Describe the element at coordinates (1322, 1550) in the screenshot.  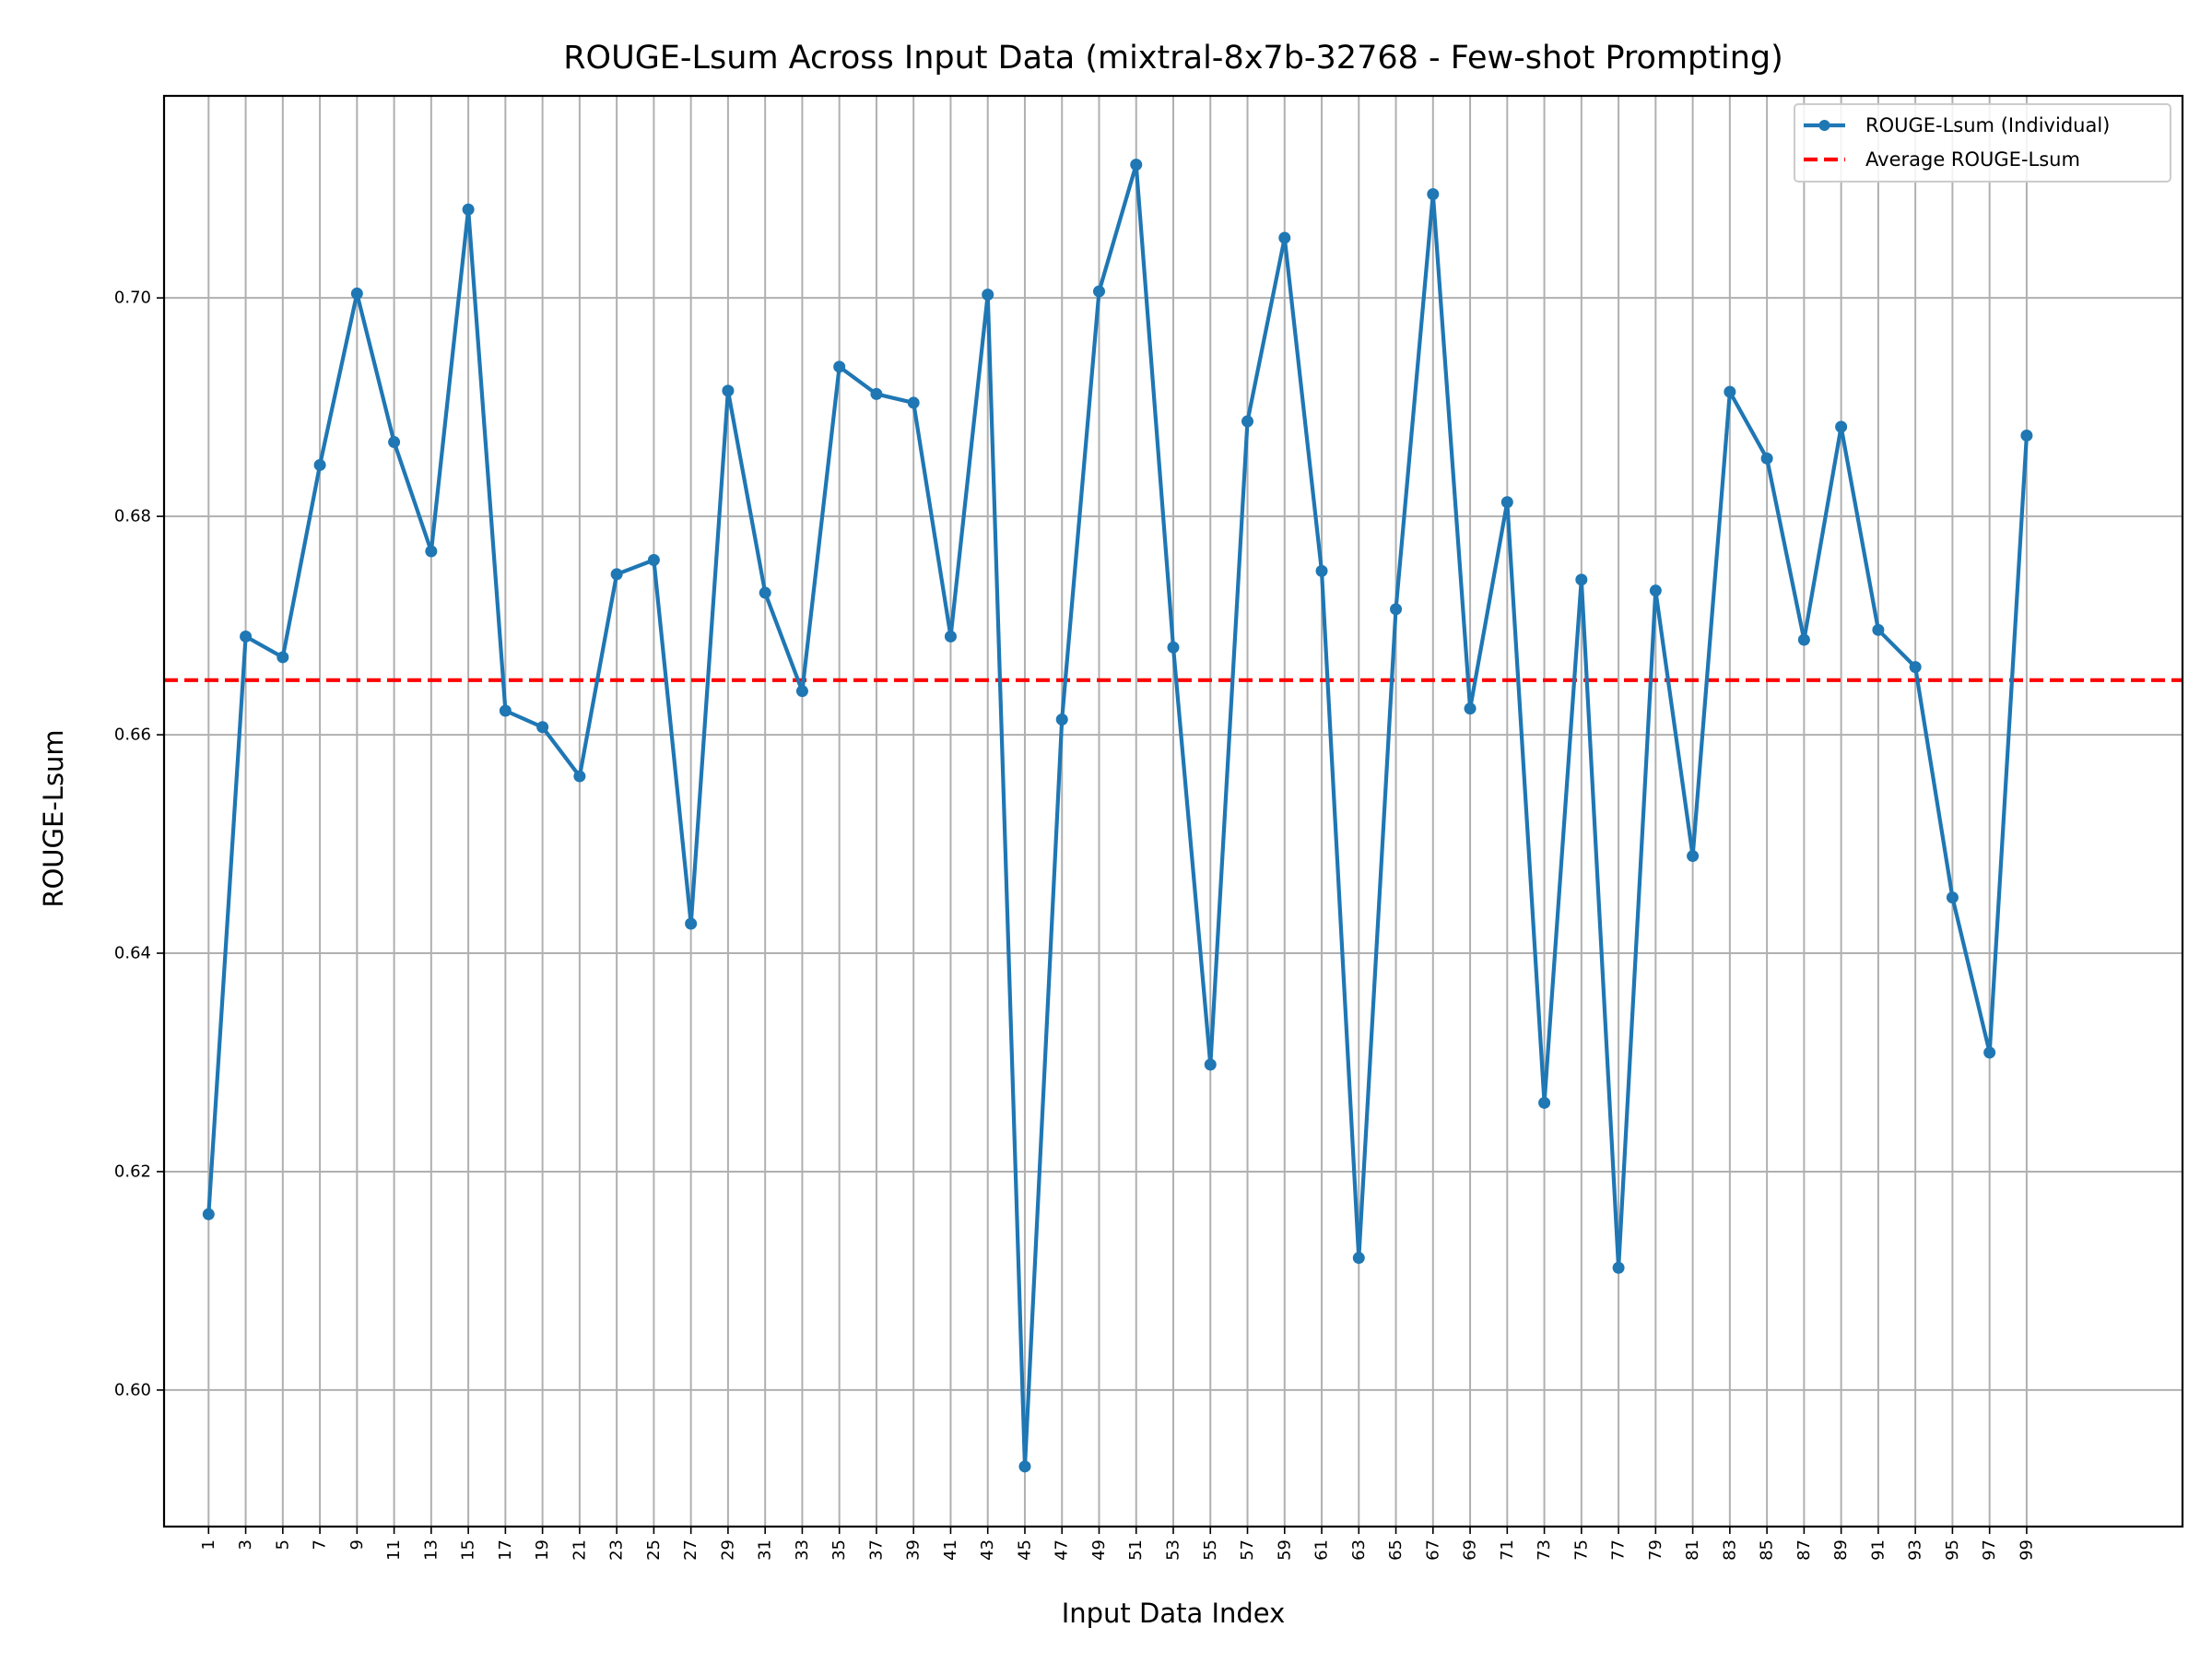
I see `x-tick-label: 61` at that location.